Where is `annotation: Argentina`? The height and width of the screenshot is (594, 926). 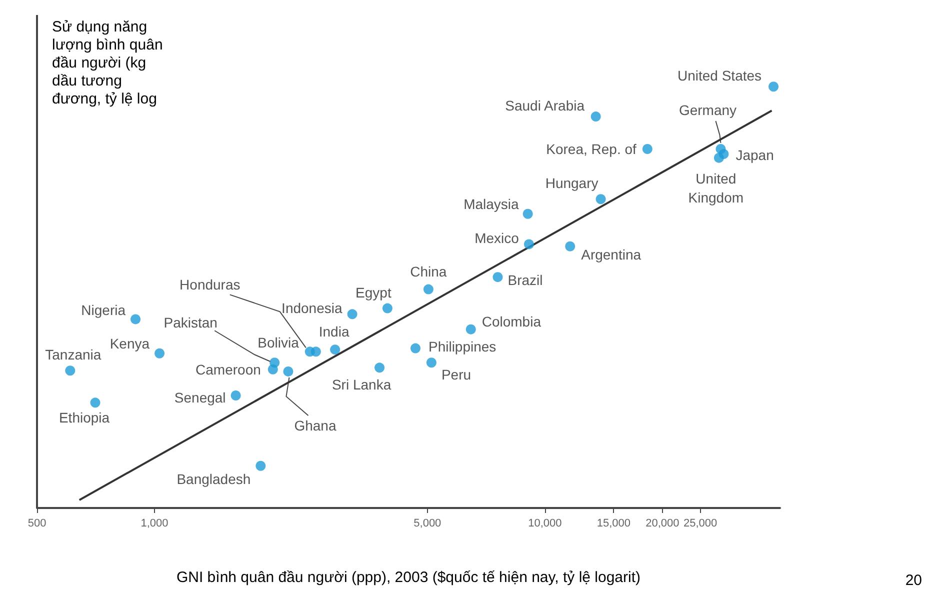
annotation: Argentina is located at coordinates (611, 254).